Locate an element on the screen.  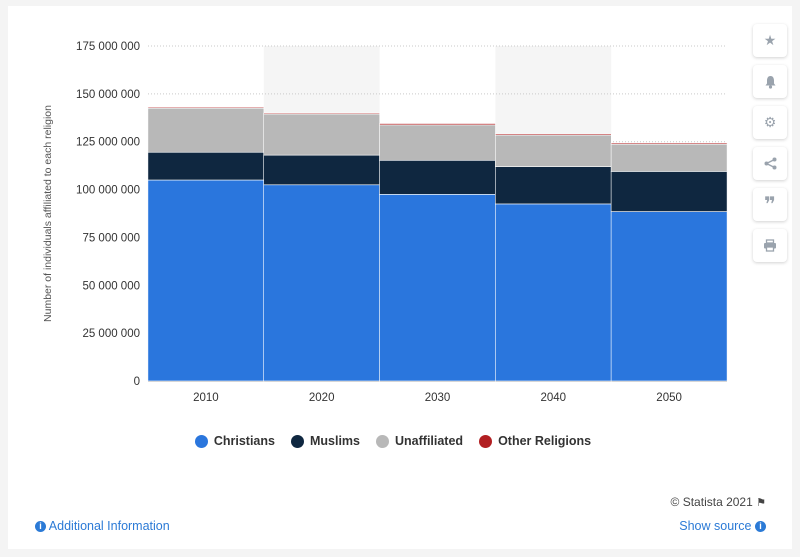
show-source-link: Show source i is located at coordinates (722, 526).